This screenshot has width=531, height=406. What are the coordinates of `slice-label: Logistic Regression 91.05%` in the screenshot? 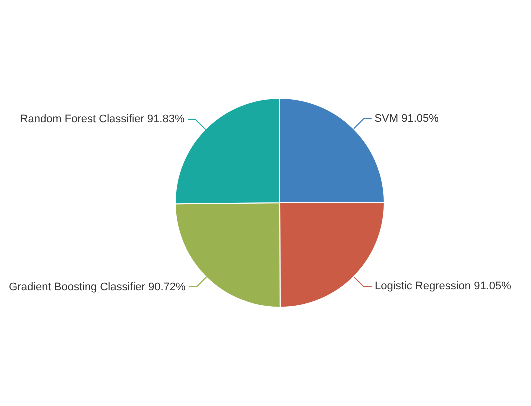 It's located at (443, 286).